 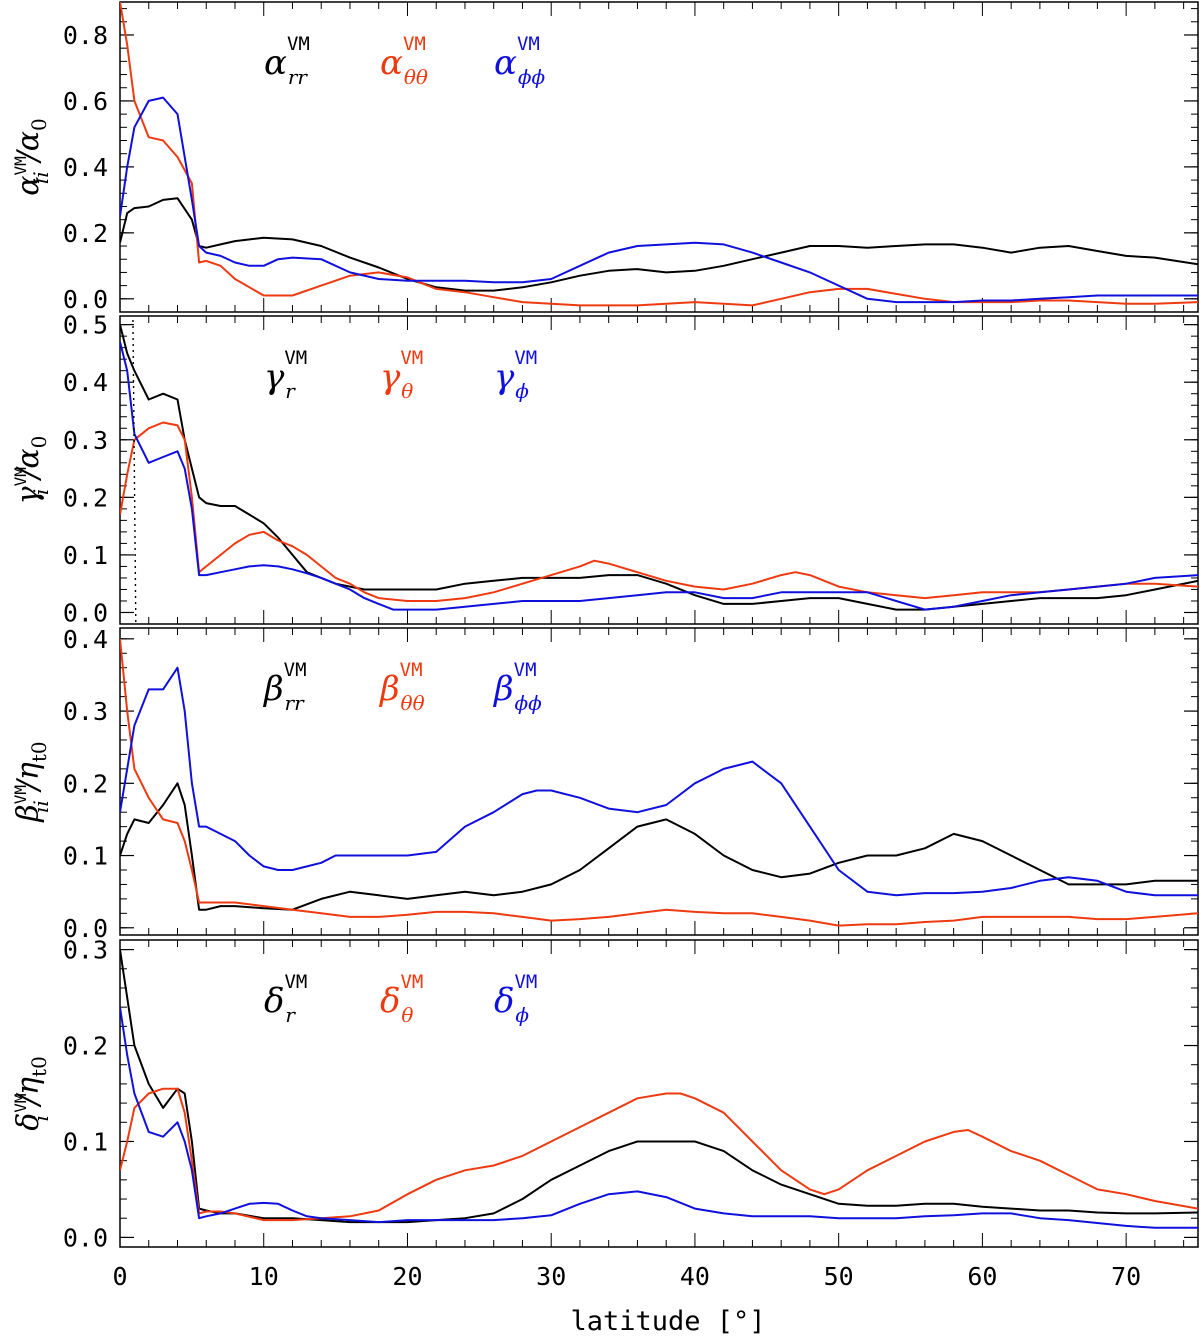 I want to click on y-label-tail: /η, so click(x=28, y=1092).